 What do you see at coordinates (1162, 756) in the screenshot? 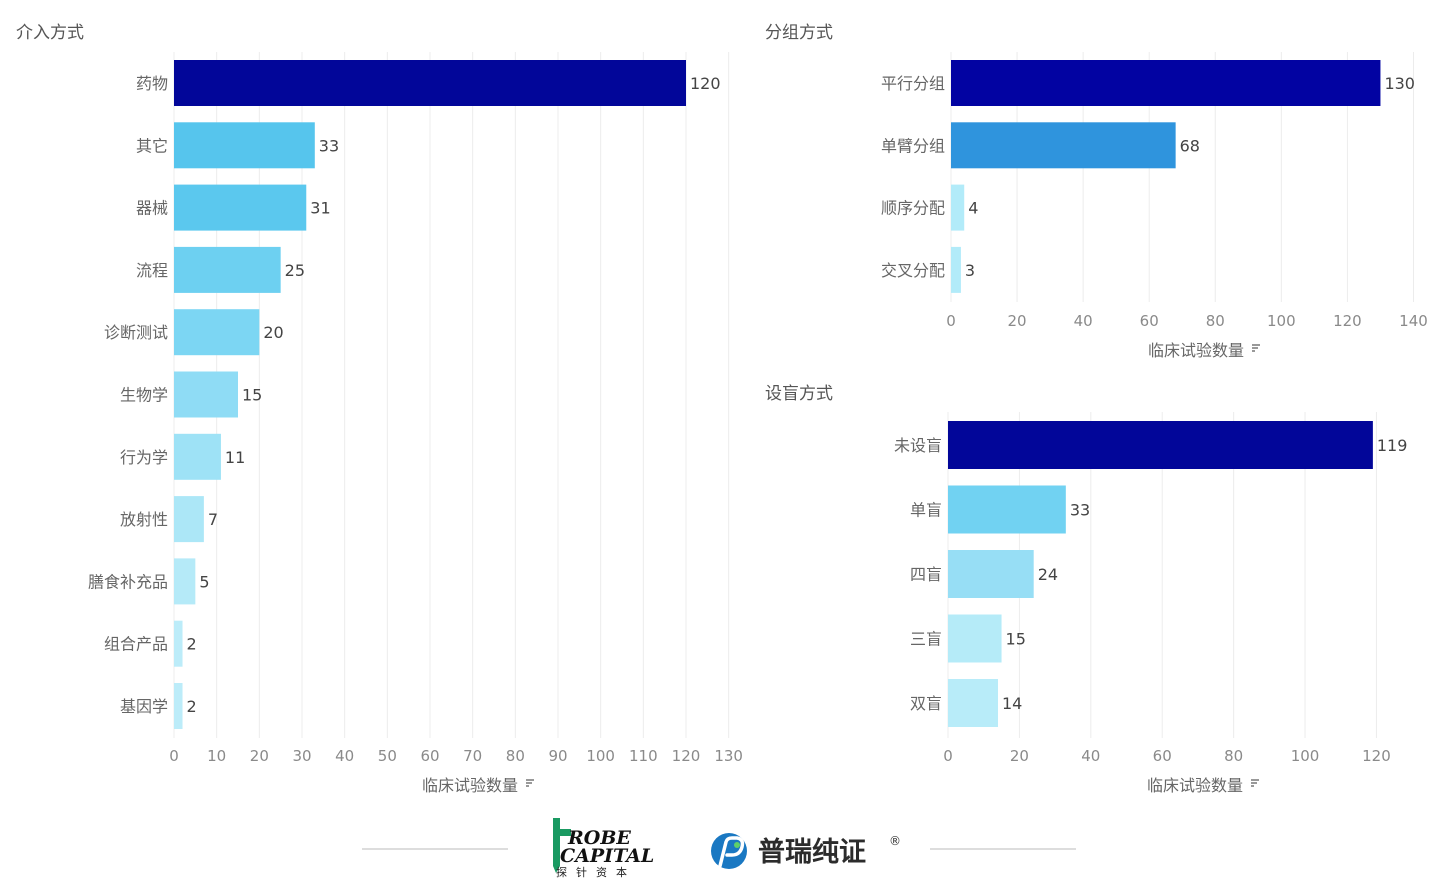
I see `blinding-x-tick-label: 60` at bounding box center [1162, 756].